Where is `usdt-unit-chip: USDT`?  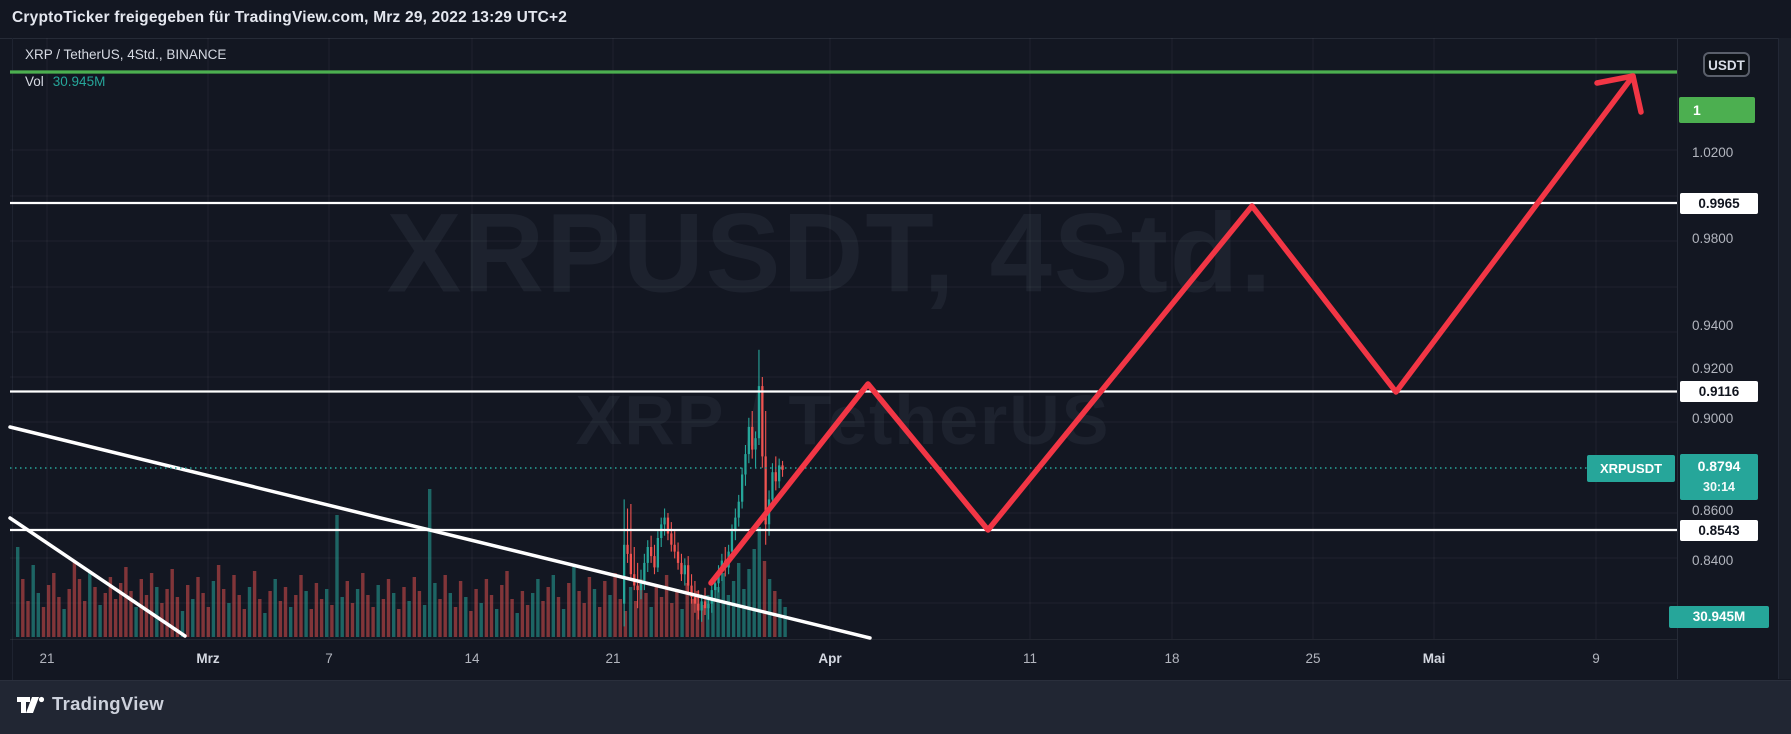
usdt-unit-chip: USDT is located at coordinates (1726, 64).